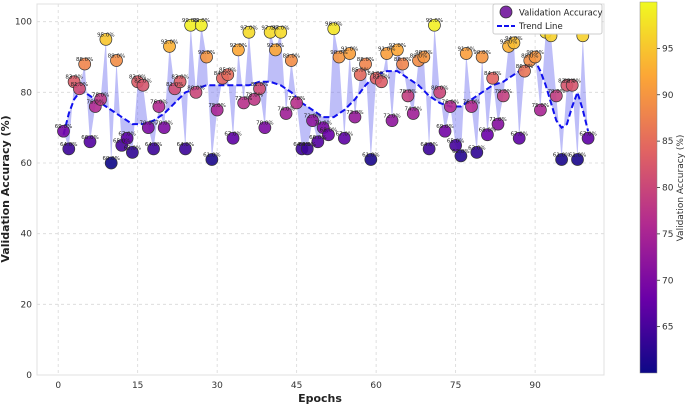 The height and width of the screenshot is (409, 685). I want to click on data-label: 79.0%, so click(556, 92).